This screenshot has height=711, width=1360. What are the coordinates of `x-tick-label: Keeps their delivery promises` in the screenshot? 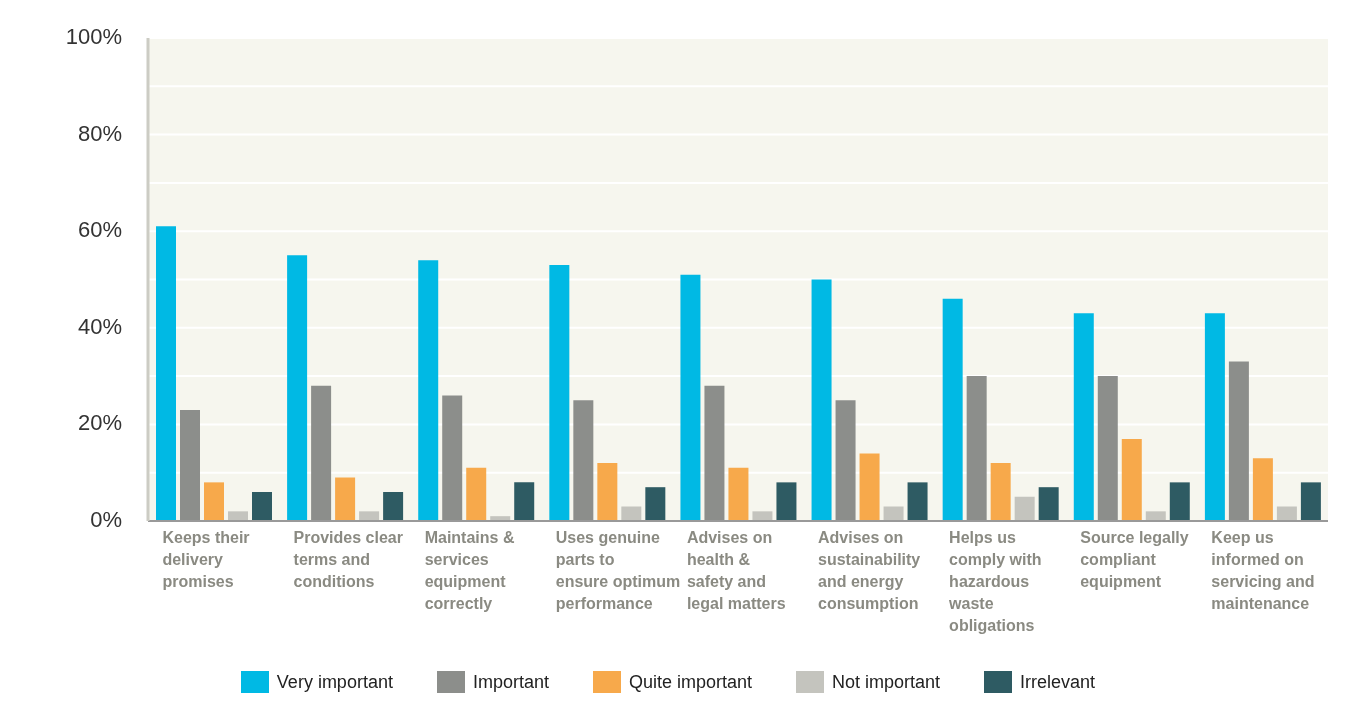 It's located at (206, 559).